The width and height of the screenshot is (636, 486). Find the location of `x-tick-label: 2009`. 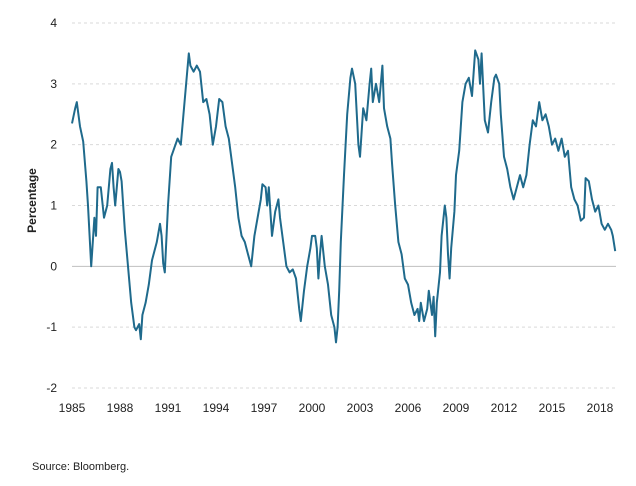

x-tick-label: 2009 is located at coordinates (456, 408).